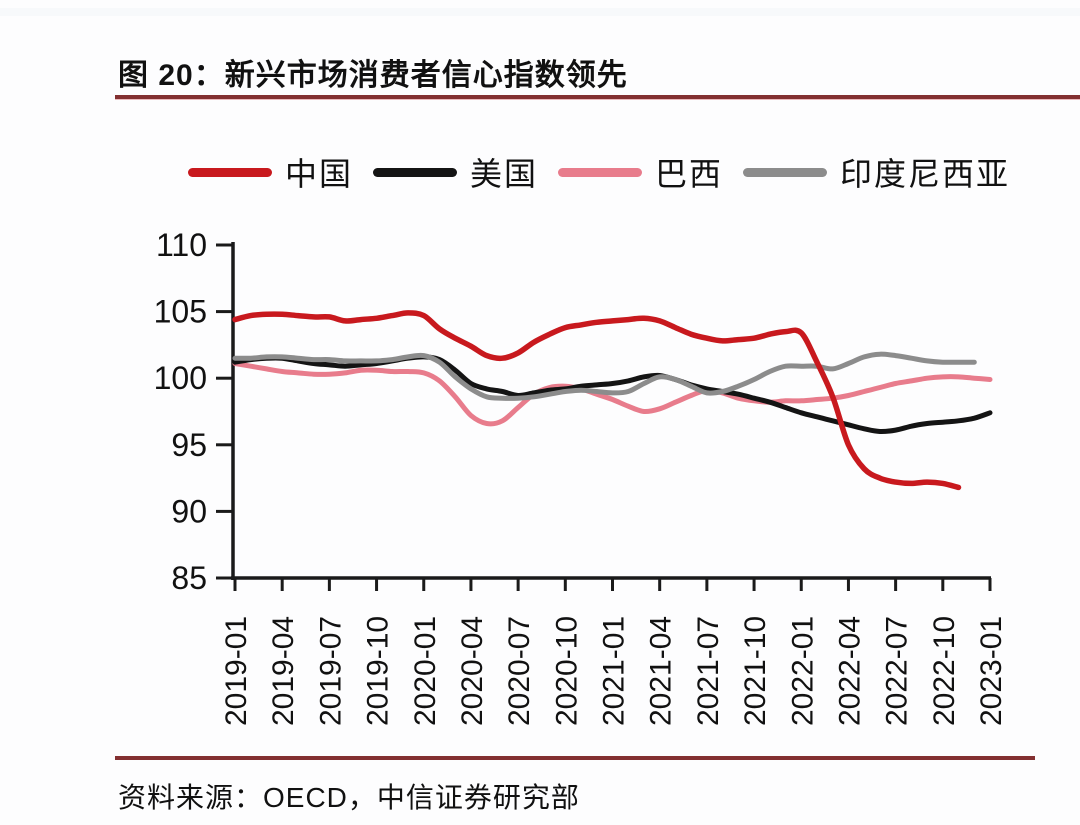 The width and height of the screenshot is (1080, 825). What do you see at coordinates (519, 671) in the screenshot?
I see `x-tick-label: 2020-07` at bounding box center [519, 671].